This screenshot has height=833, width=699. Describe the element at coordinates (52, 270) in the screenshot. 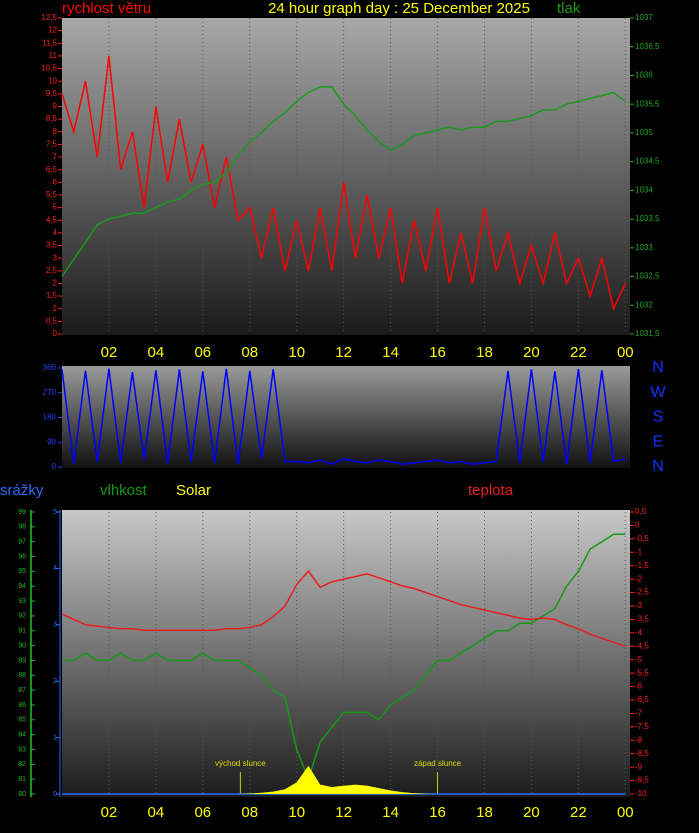

I see `y-tick-label: 2,5` at that location.